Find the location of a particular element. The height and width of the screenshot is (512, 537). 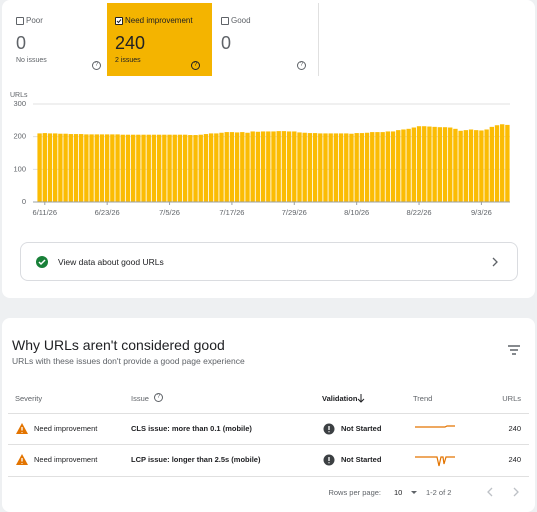

good-urls-link: View data about good URLs is located at coordinates (269, 261).